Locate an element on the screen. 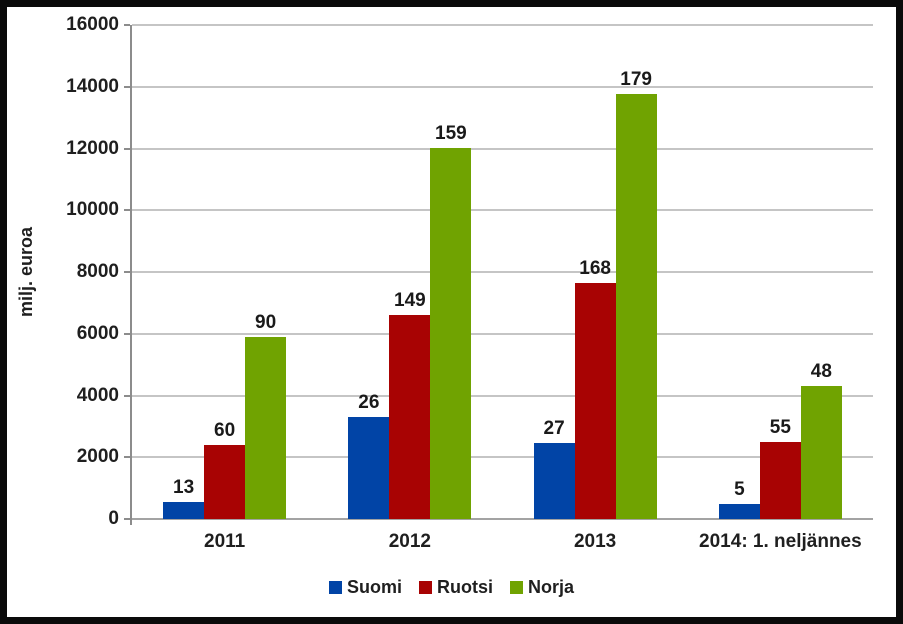 This screenshot has width=903, height=624. bar-suomi-2013 is located at coordinates (554, 481).